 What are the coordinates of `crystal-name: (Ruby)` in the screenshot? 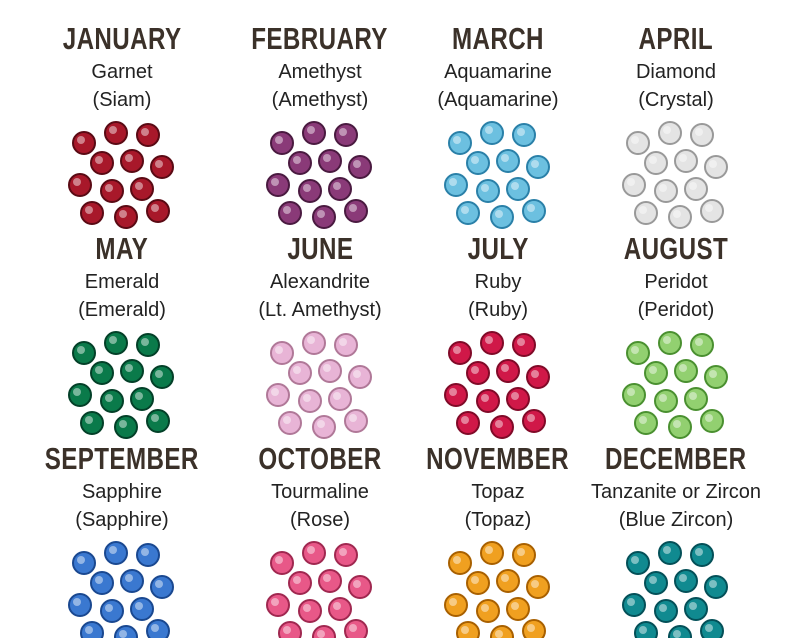 It's located at (497, 310).